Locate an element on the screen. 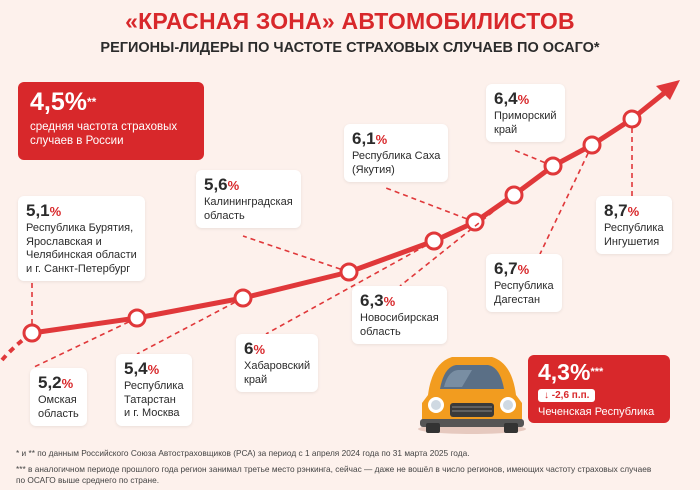 The width and height of the screenshot is (700, 490). region-value: 6,3% is located at coordinates (399, 301).